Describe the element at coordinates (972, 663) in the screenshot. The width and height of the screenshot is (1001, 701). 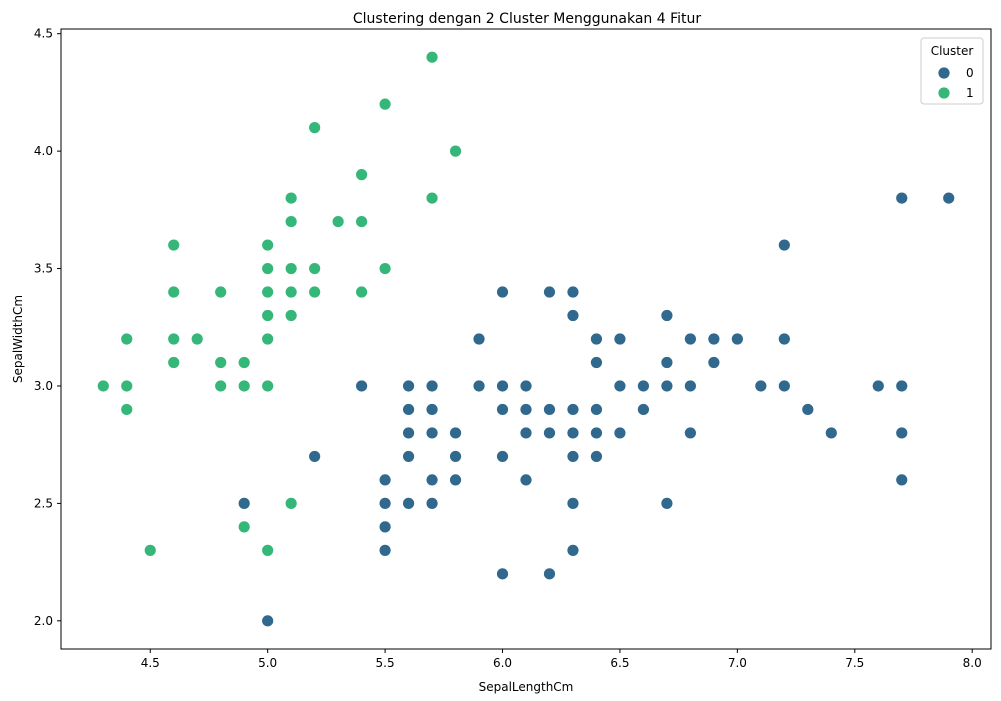
I see `x-tick-label: 8.0` at that location.